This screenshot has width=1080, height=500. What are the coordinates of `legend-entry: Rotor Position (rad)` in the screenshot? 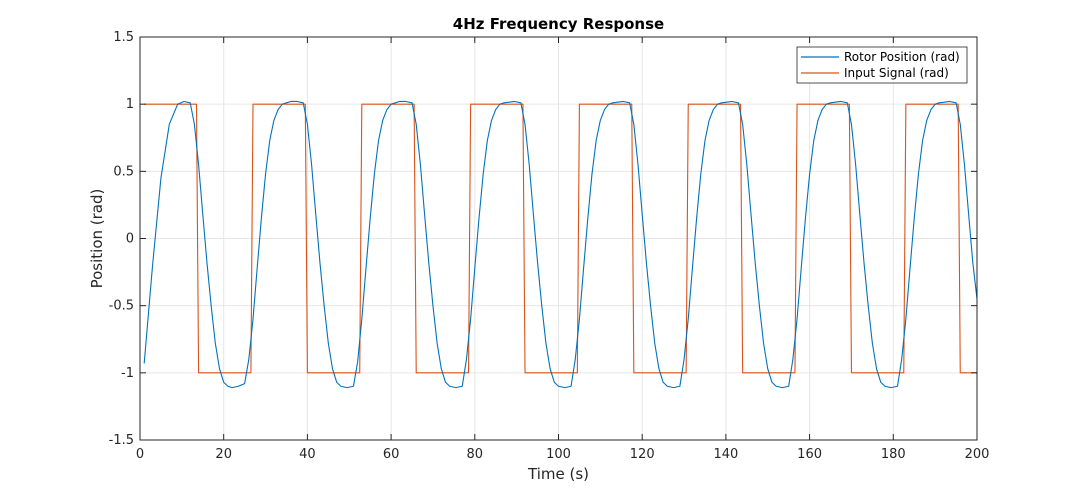 It's located at (902, 57).